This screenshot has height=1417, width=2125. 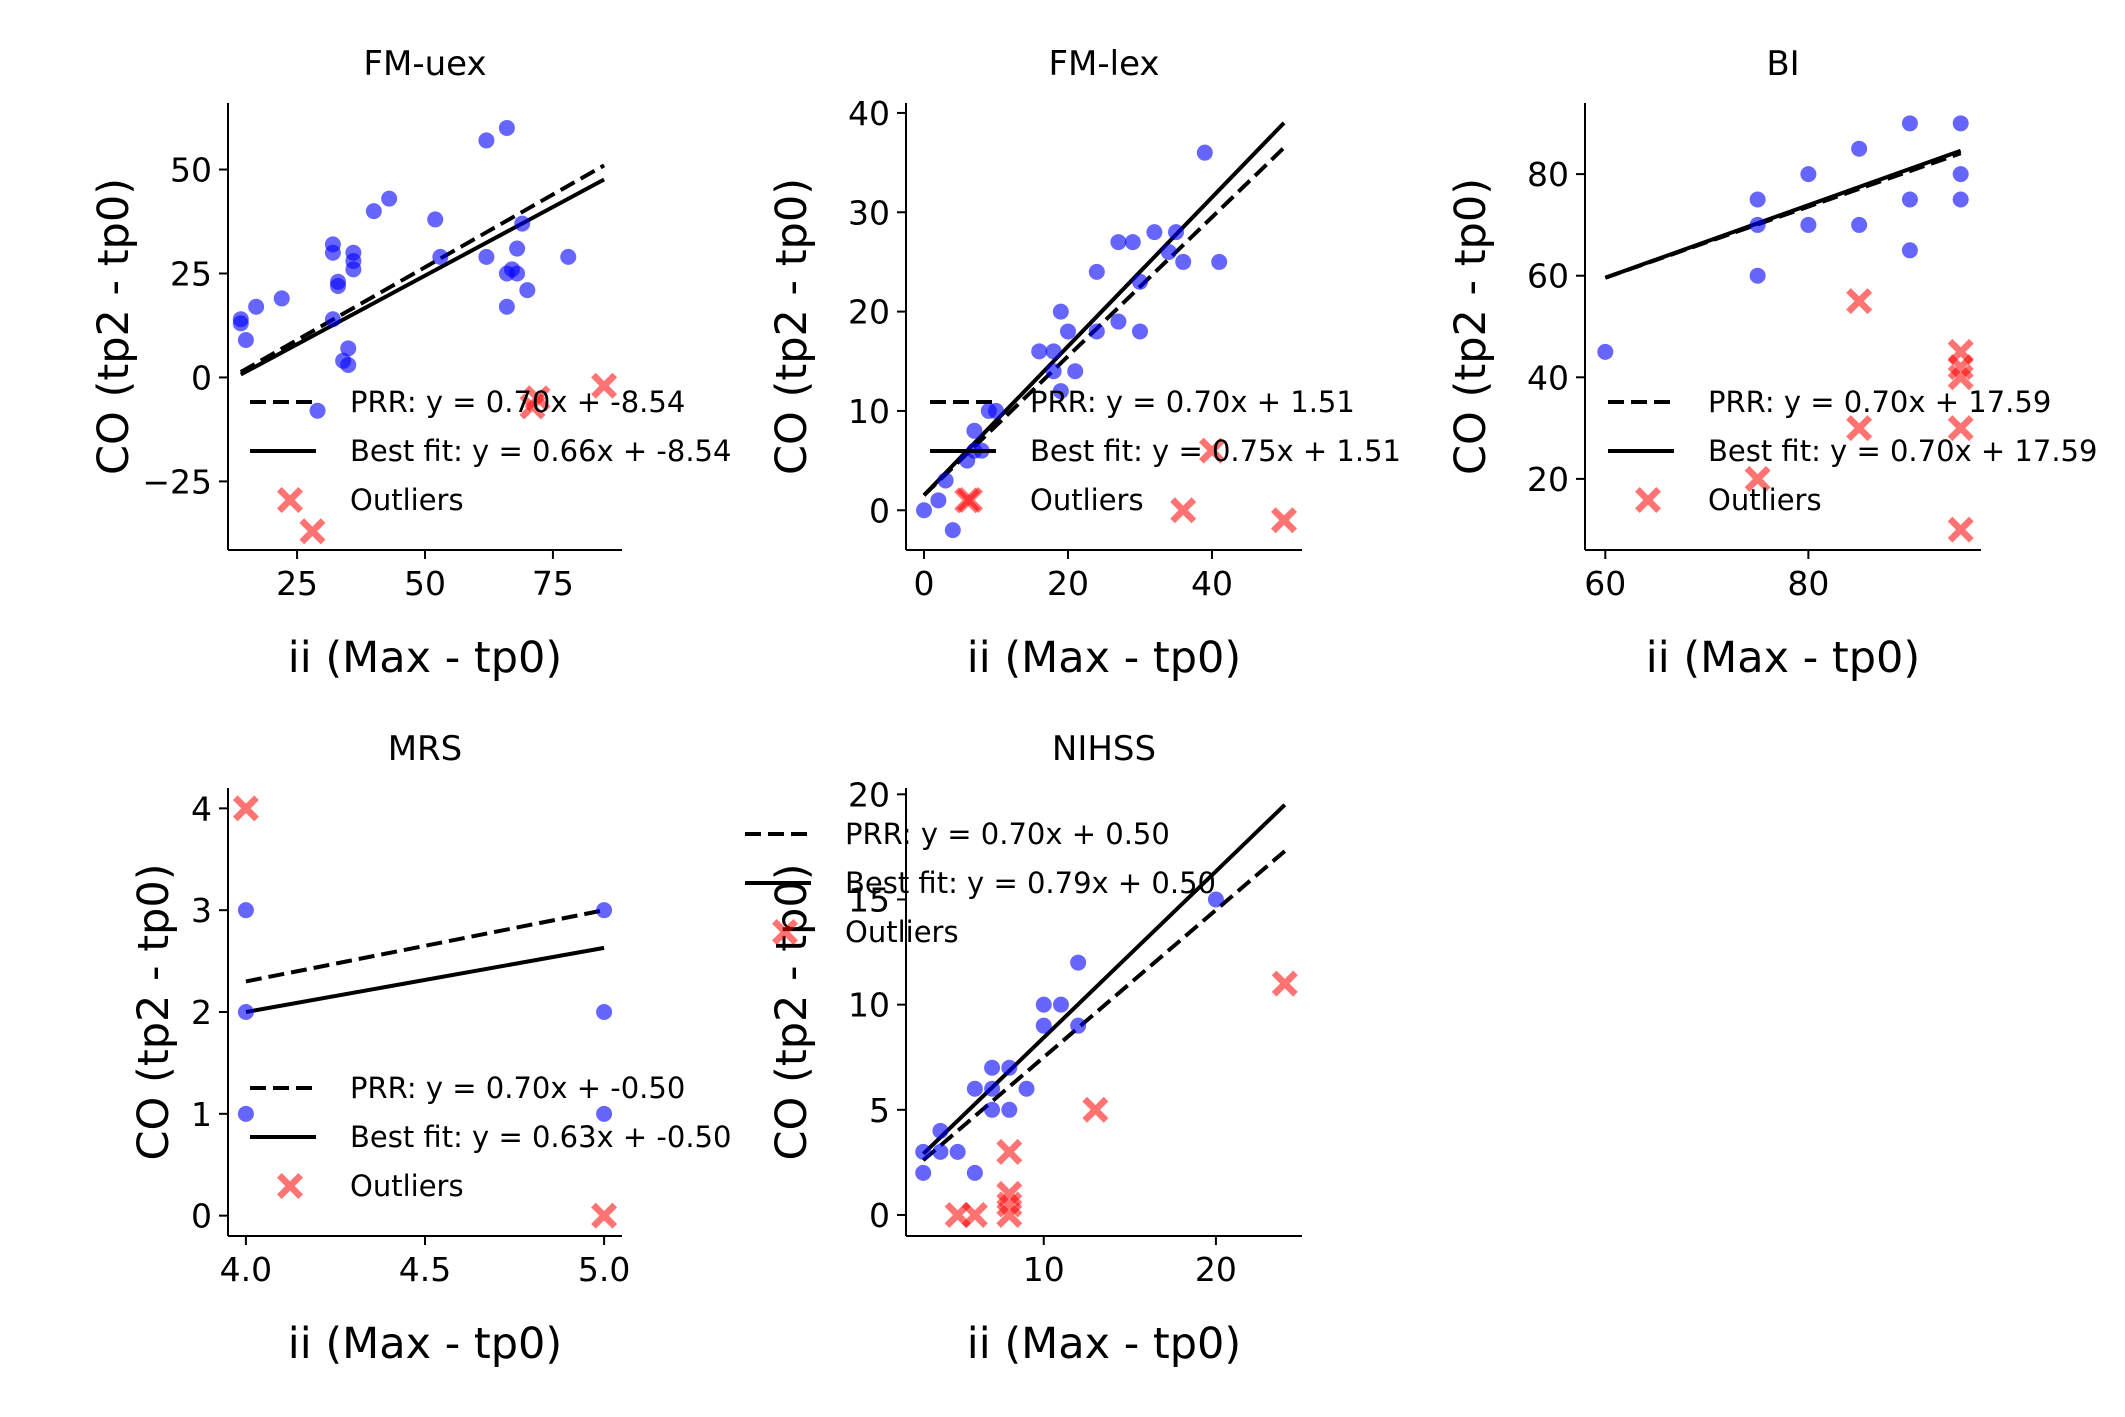 What do you see at coordinates (924, 583) in the screenshot?
I see `x-tick-label: 0` at bounding box center [924, 583].